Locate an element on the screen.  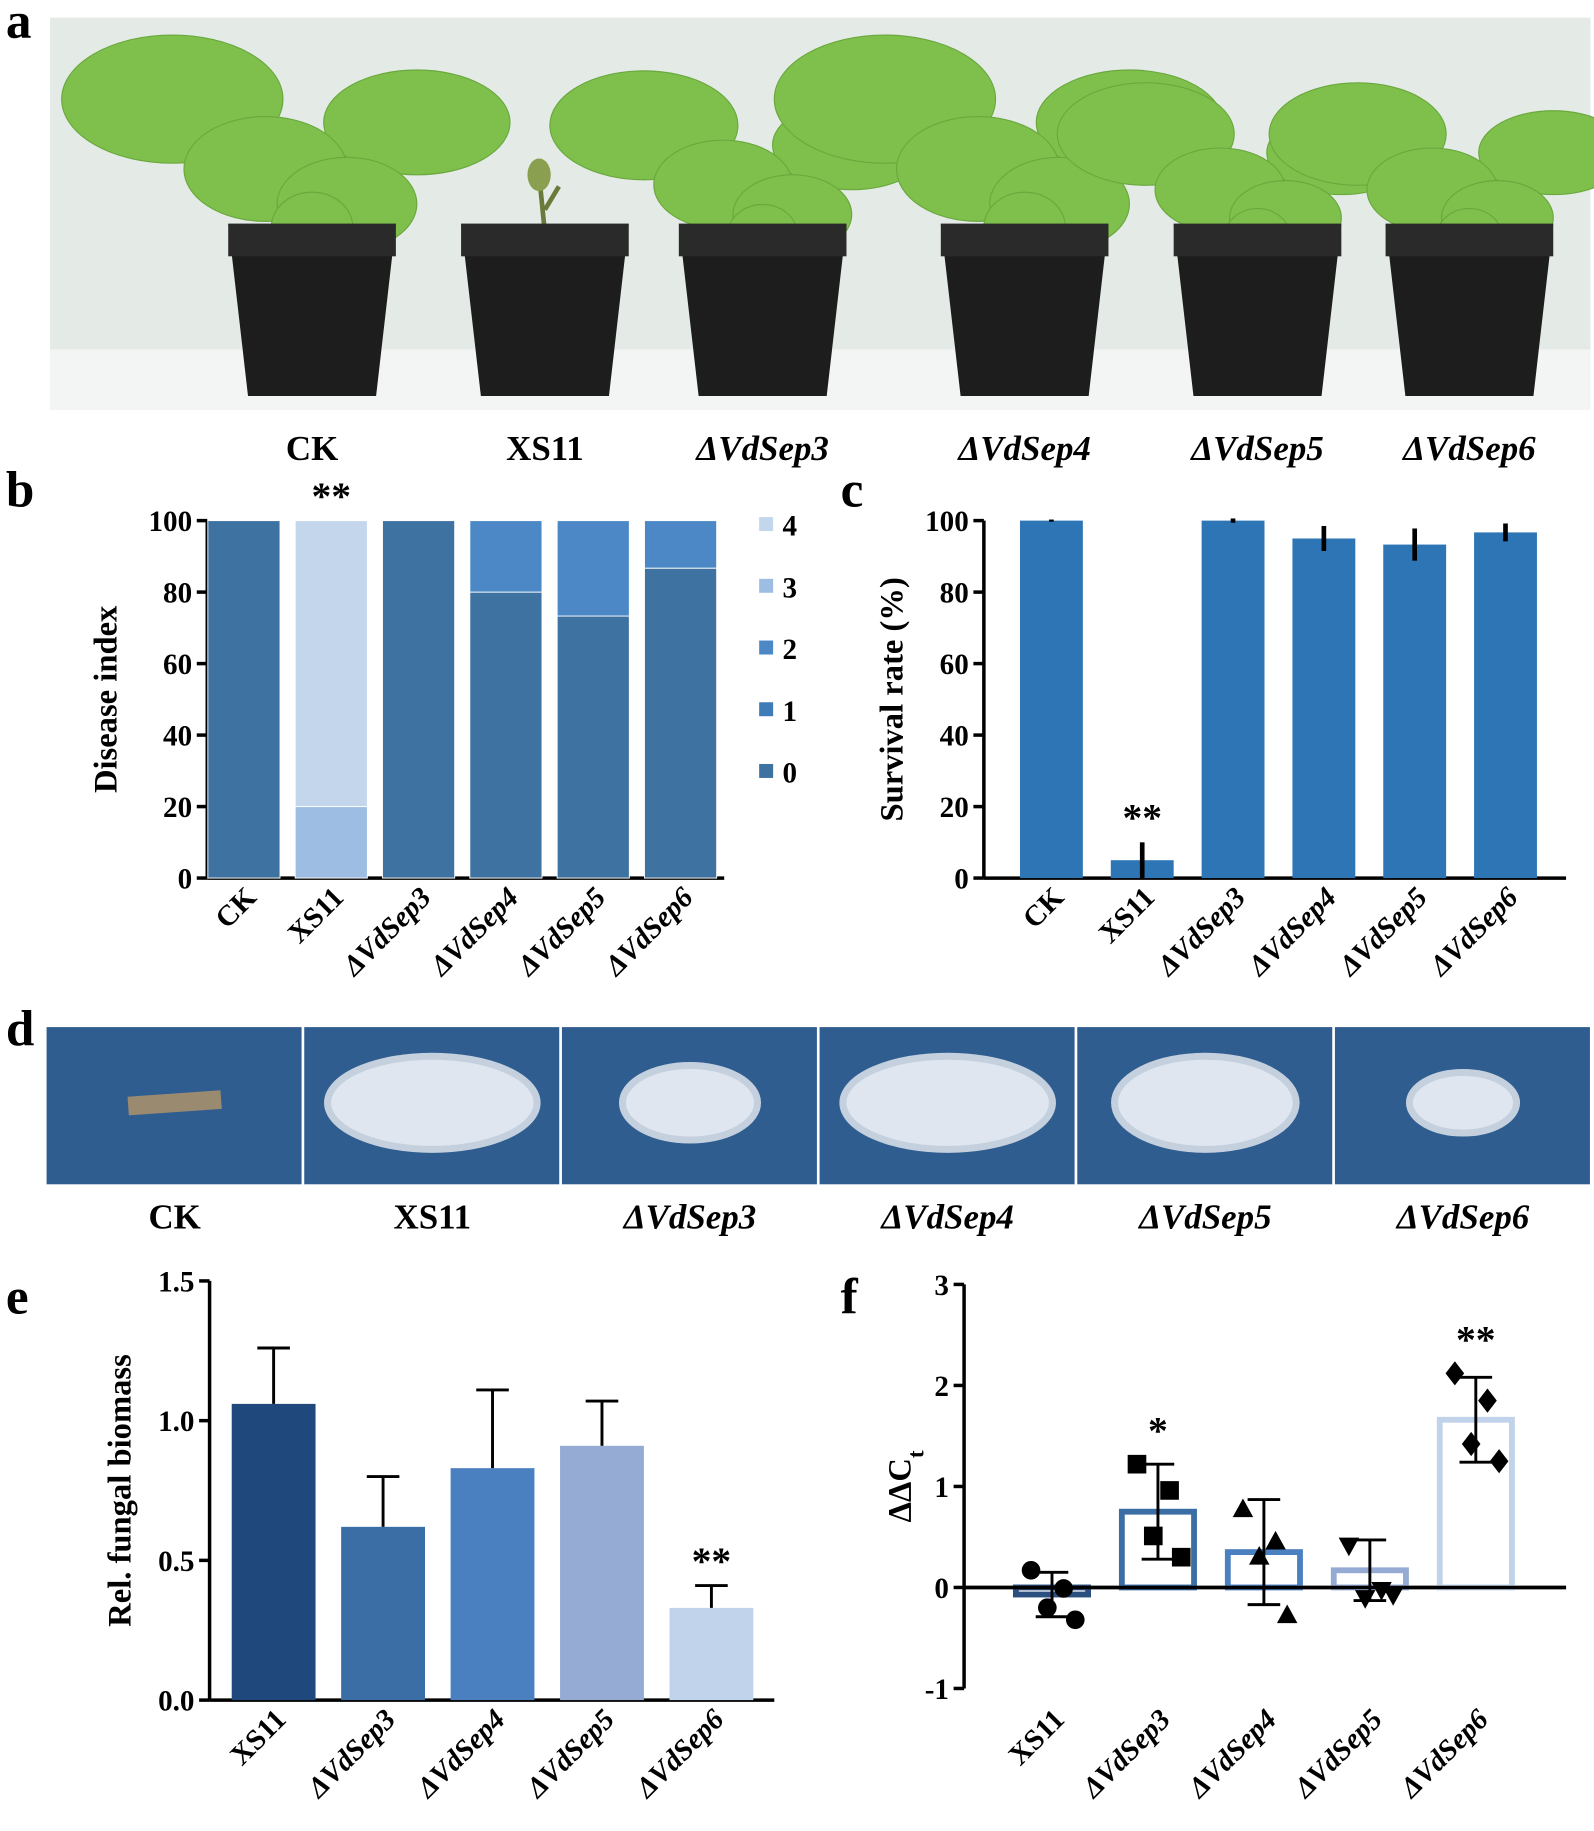
y-tick-label: 0.5 is located at coordinates (176, 1562).